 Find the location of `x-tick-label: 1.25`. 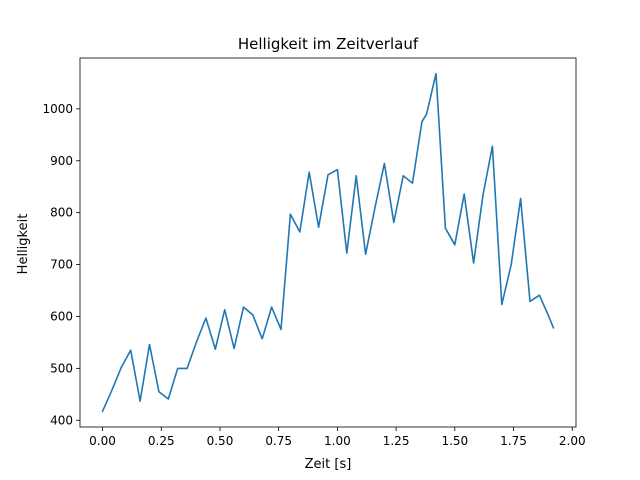

x-tick-label: 1.25 is located at coordinates (396, 441).